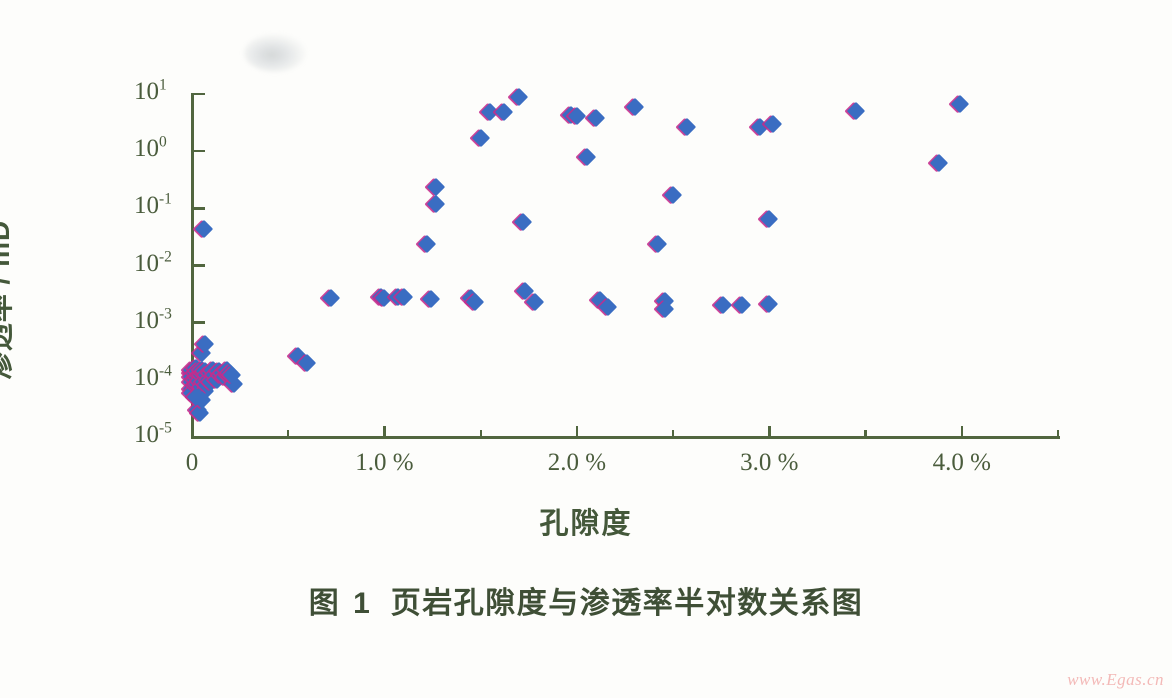 The width and height of the screenshot is (1172, 698). I want to click on figure-caption-text: 页岩孔隙度与渗透率半对数关系图, so click(627, 603).